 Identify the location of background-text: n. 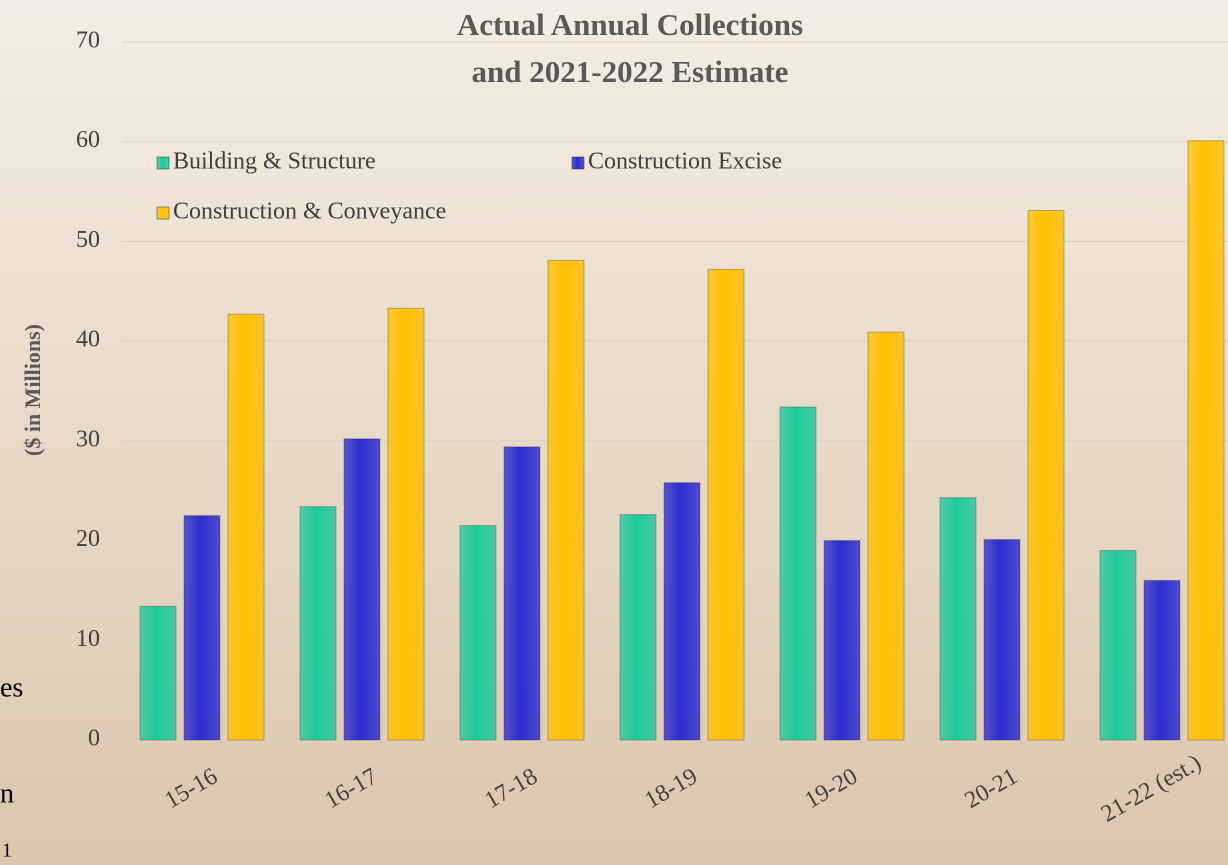
(7, 793).